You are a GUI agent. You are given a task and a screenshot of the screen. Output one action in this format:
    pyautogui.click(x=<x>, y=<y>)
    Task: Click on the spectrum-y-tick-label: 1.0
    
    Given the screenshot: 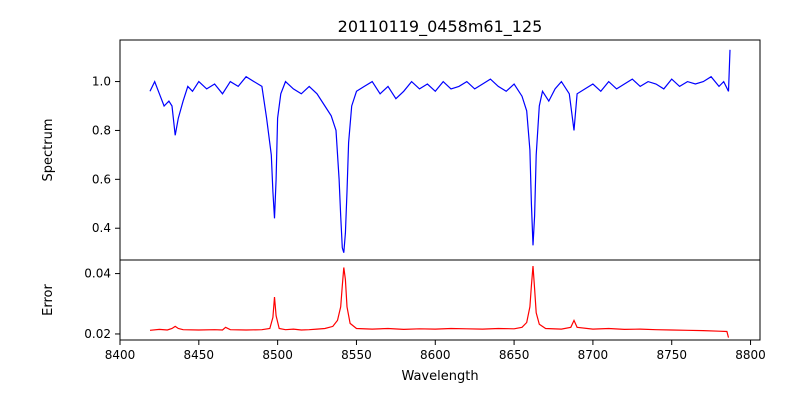 What is the action you would take?
    pyautogui.click(x=101, y=82)
    